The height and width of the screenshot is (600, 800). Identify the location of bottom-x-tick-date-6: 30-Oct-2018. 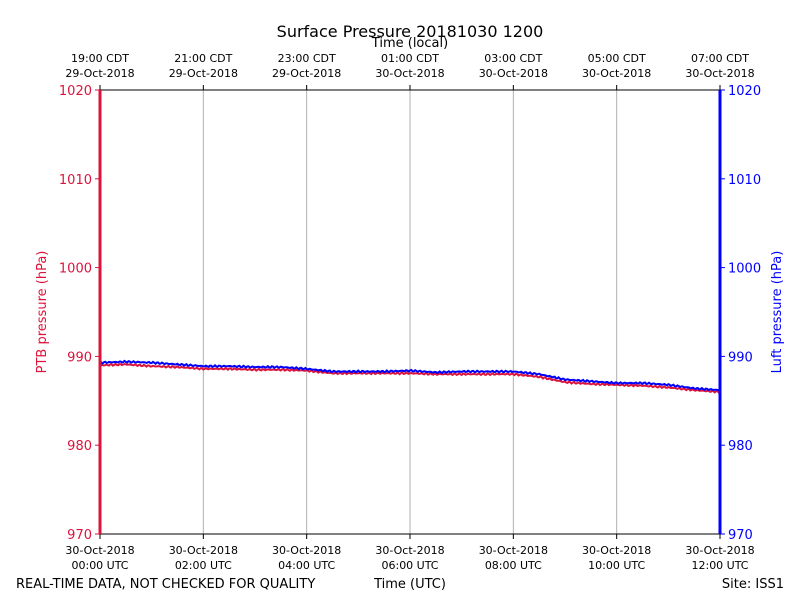
(719, 550).